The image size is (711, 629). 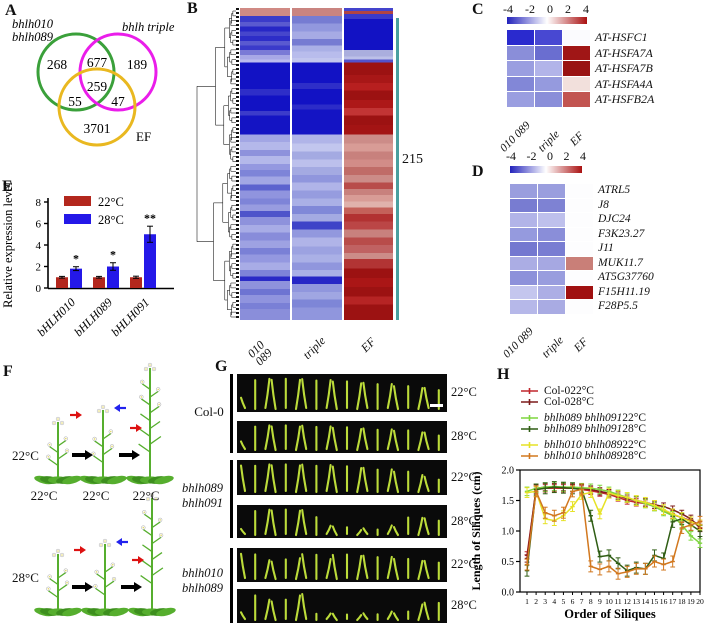 I want to click on h-legend-entry: bhlh010 bhlh089 22°C, so click(x=583, y=445).